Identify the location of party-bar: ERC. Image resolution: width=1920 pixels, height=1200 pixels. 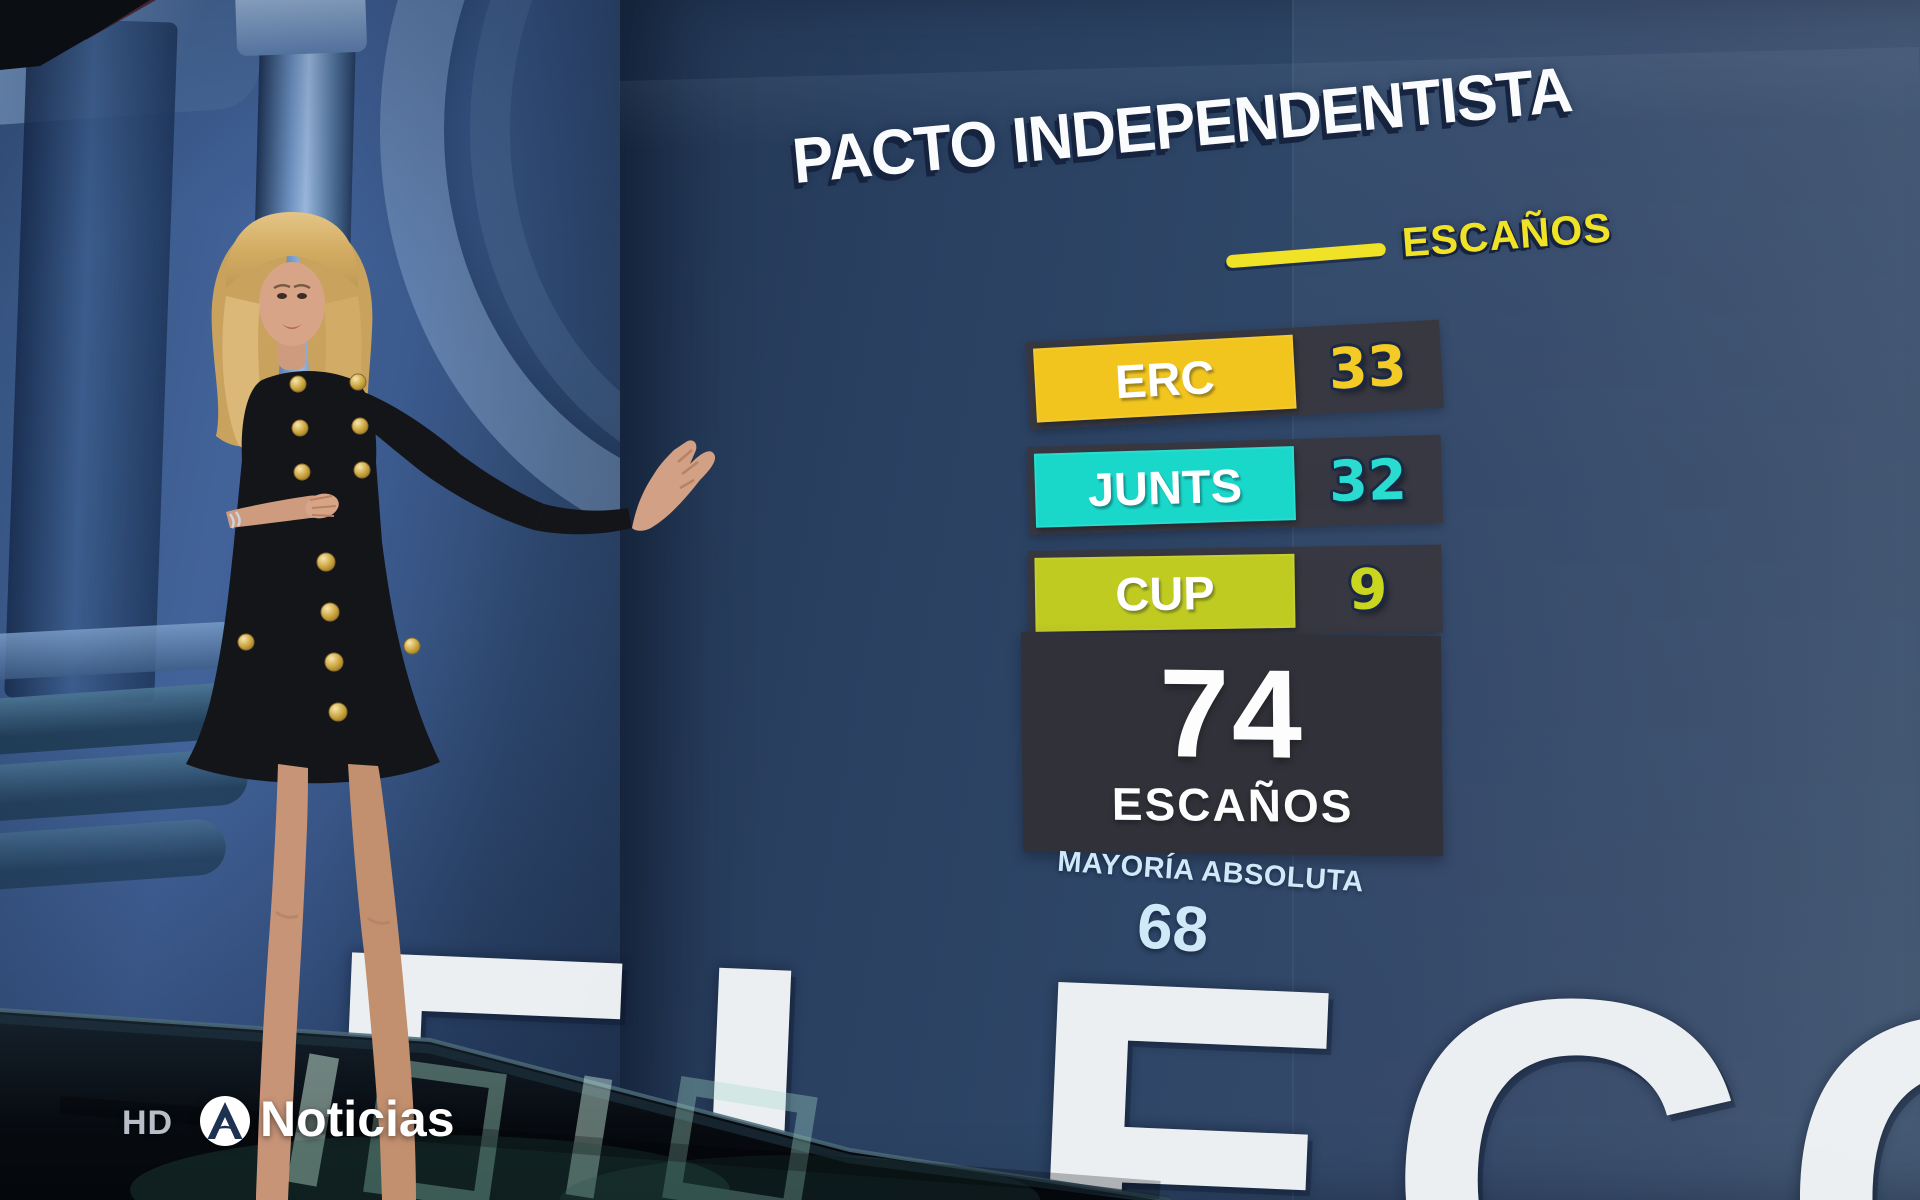
(1164, 378).